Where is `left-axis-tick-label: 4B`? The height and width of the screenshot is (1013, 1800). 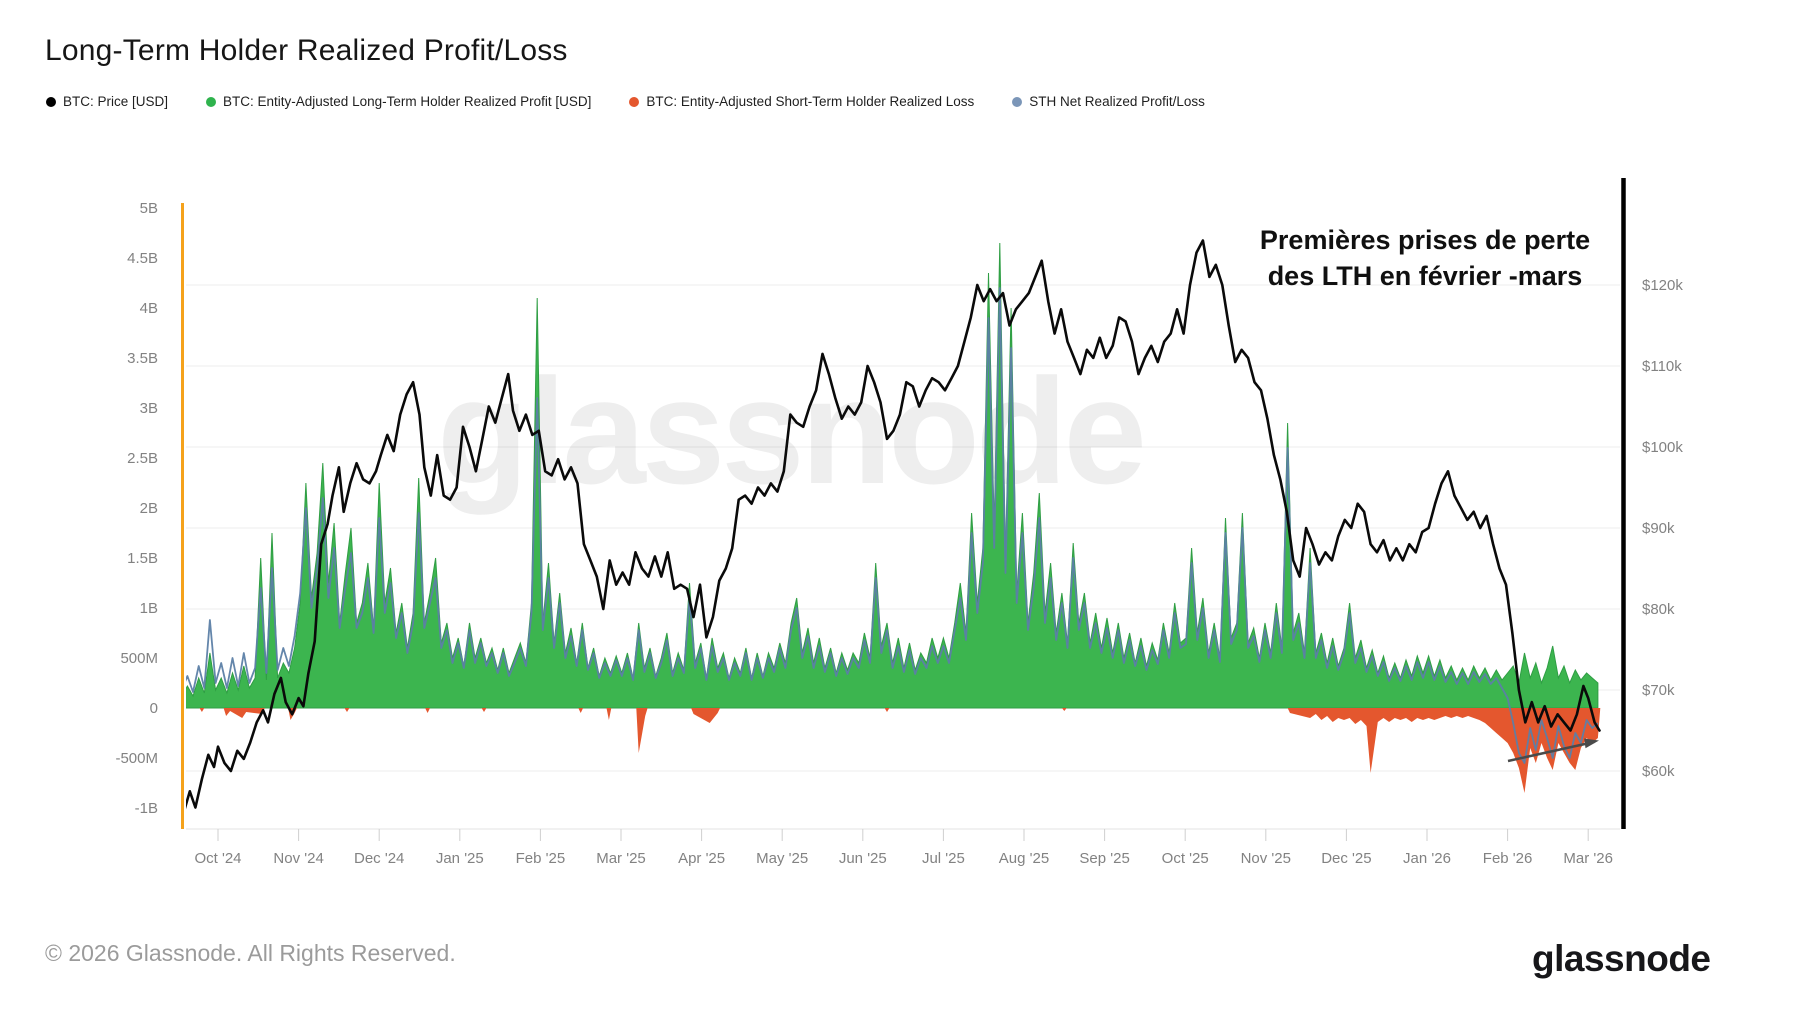
left-axis-tick-label: 4B is located at coordinates (149, 308).